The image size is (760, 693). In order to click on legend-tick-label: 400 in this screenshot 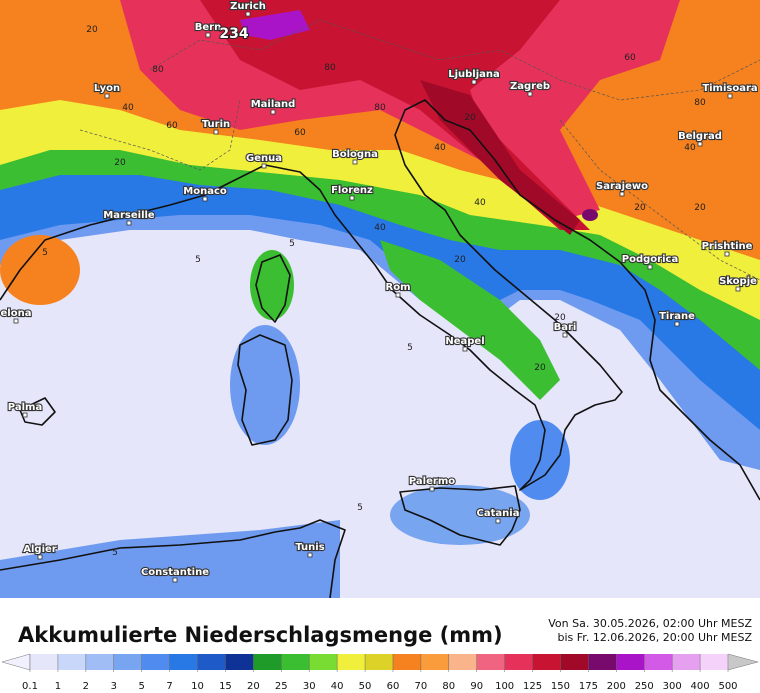, I will do `click(700, 686)`.